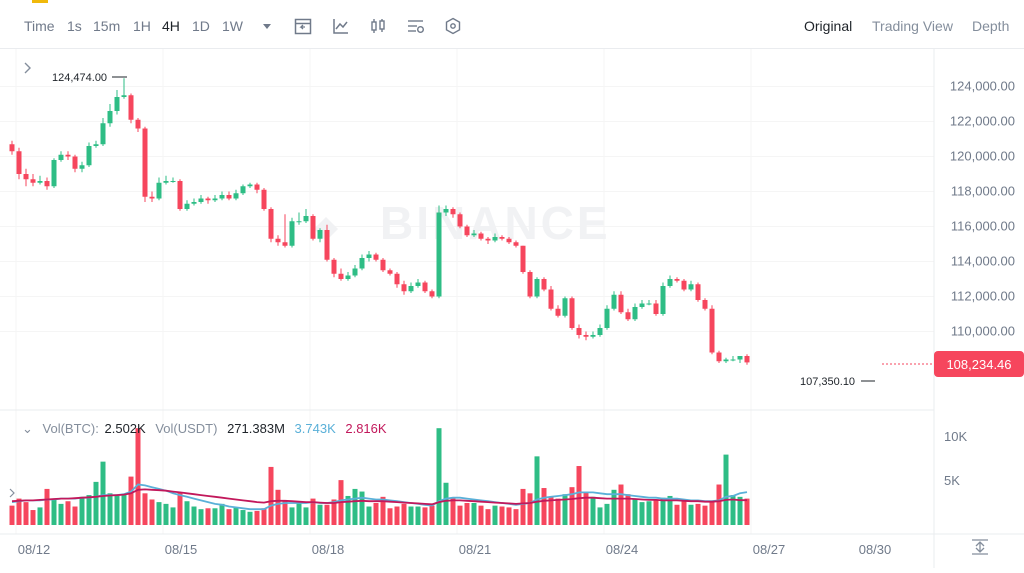 The width and height of the screenshot is (1024, 573). Describe the element at coordinates (142, 26) in the screenshot. I see `interval-1h: 1H` at that location.